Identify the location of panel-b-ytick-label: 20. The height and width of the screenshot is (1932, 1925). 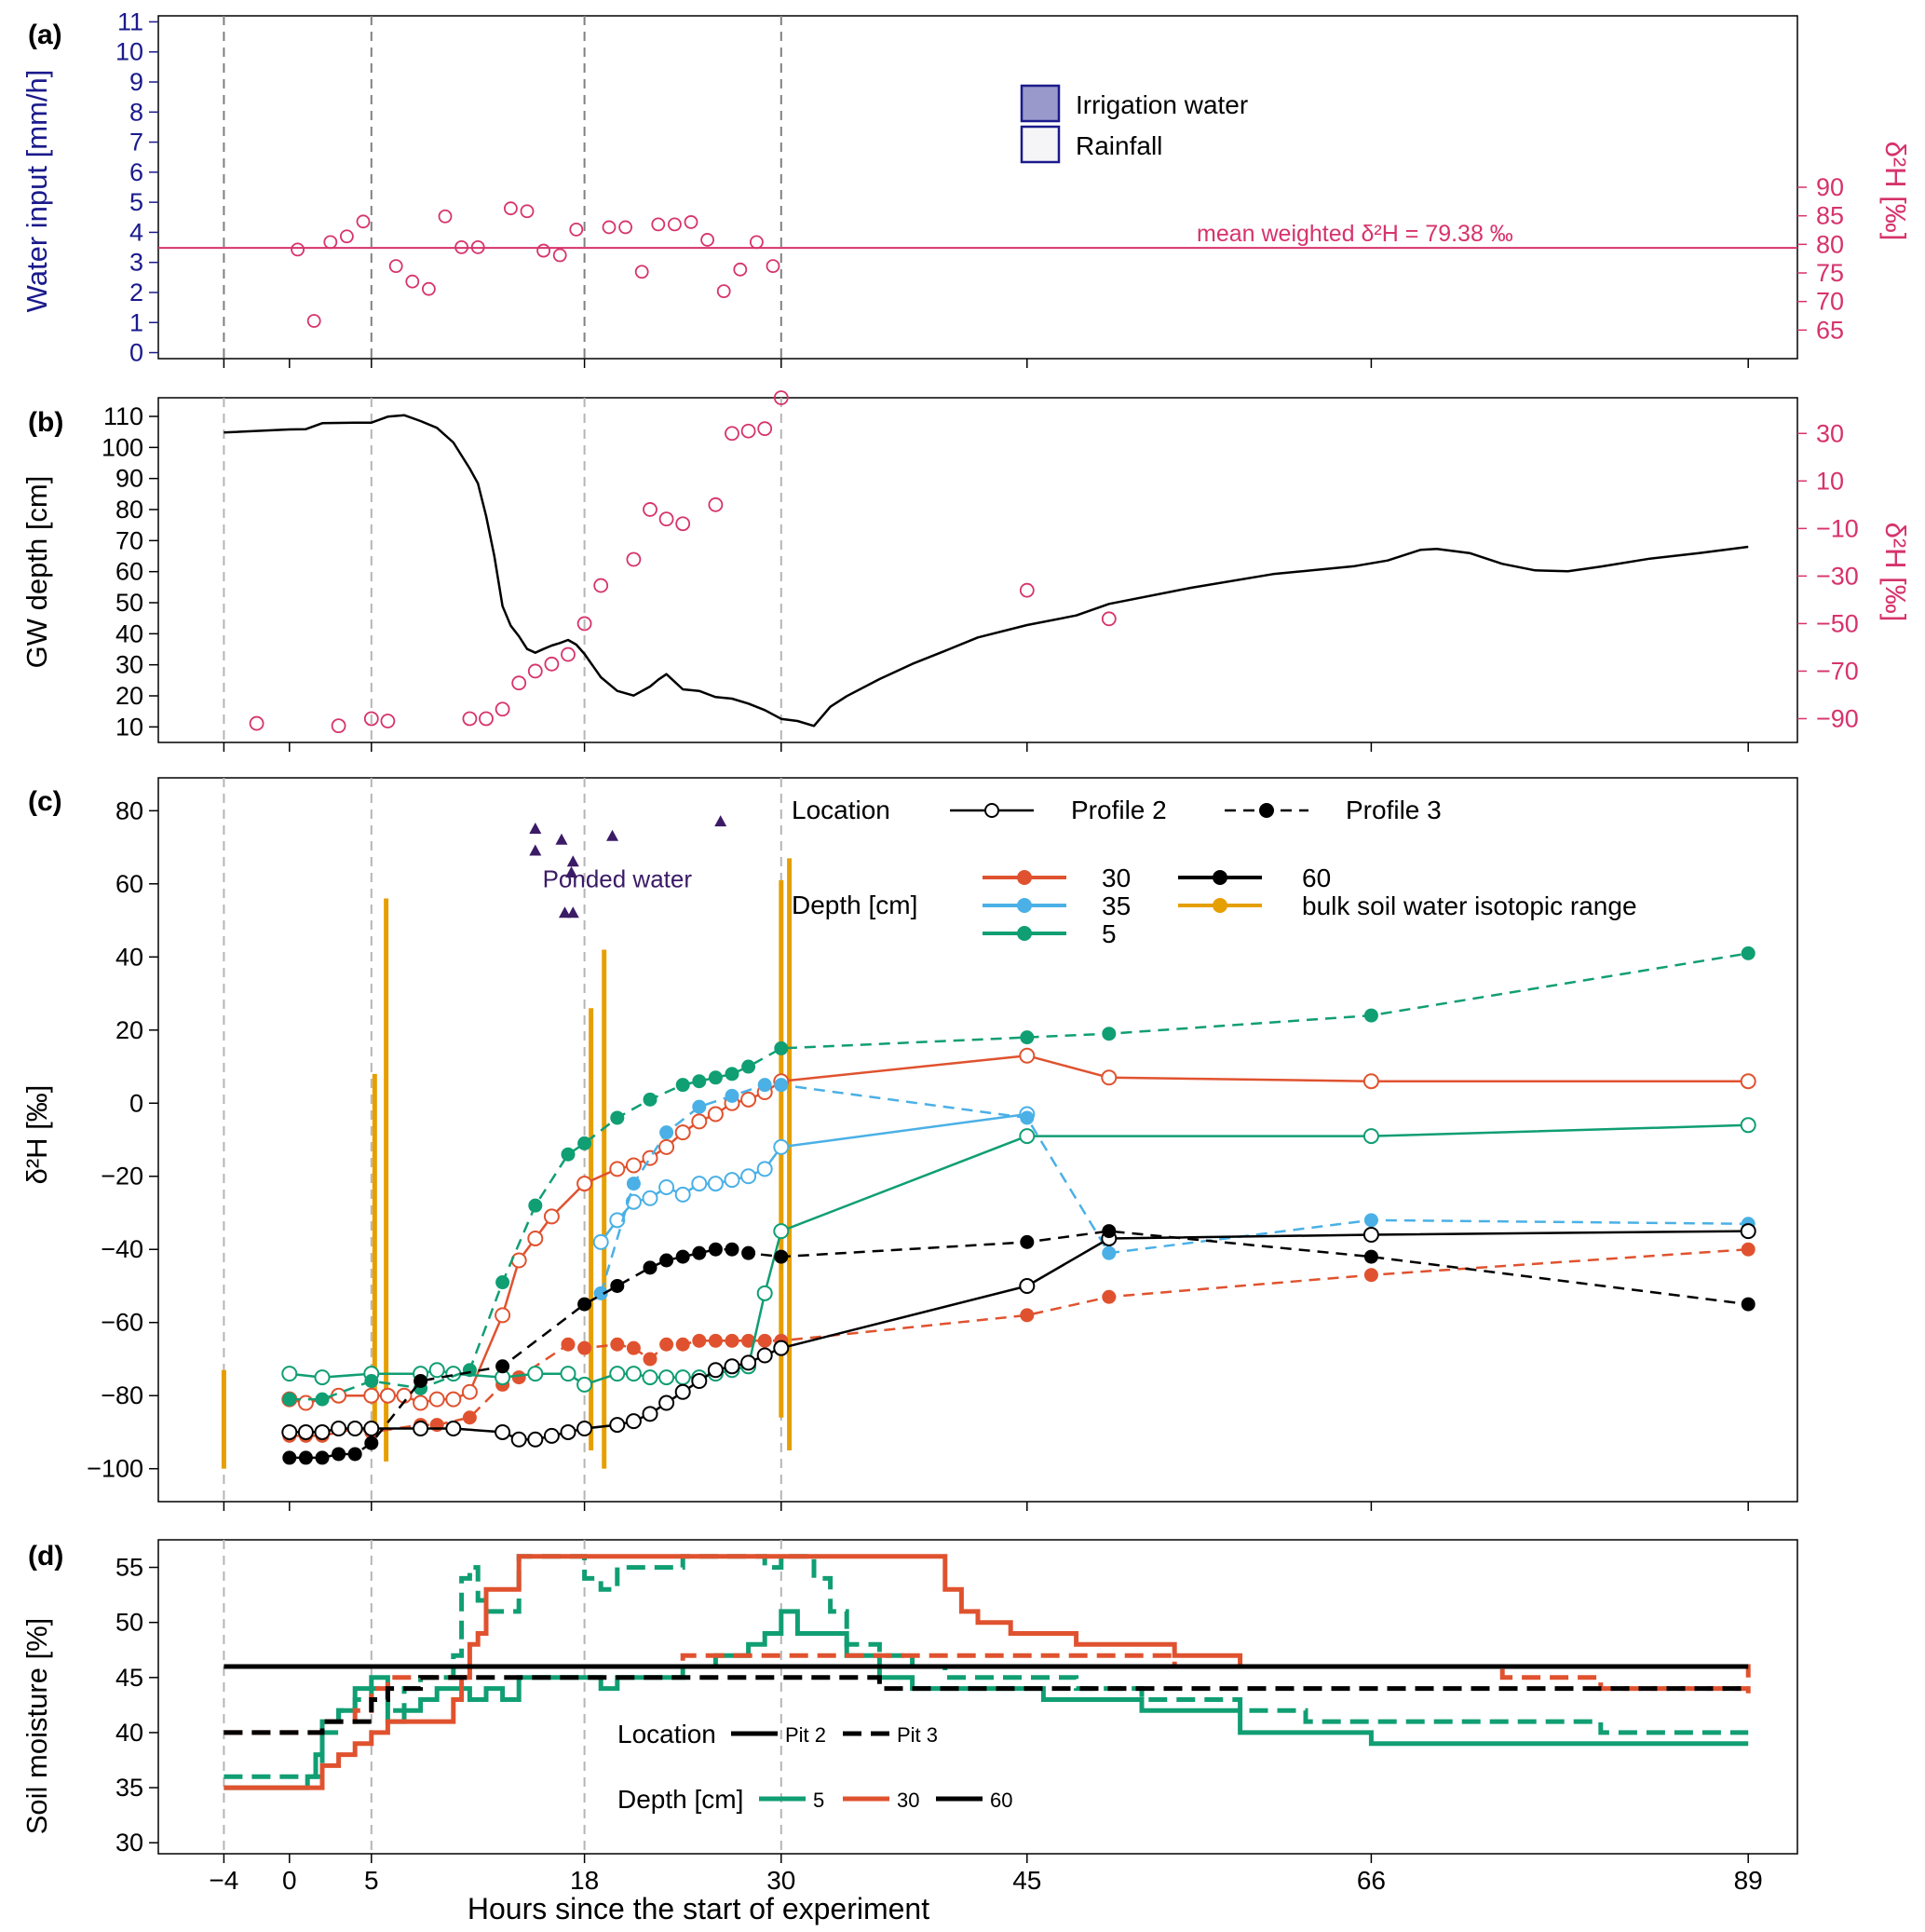
(129, 696).